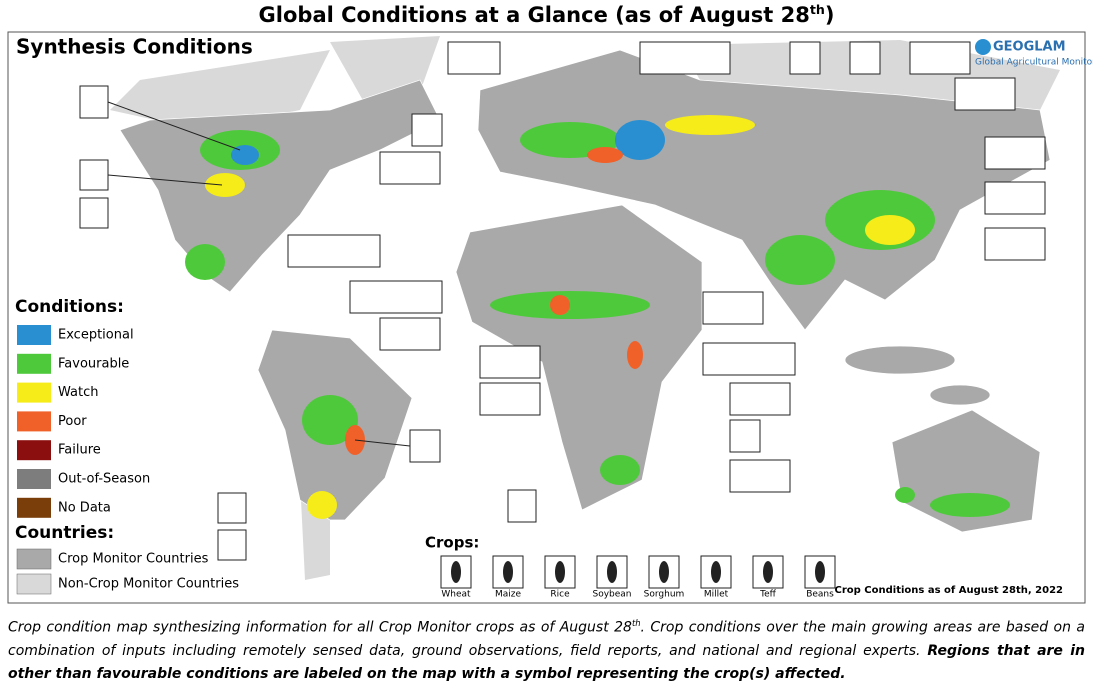 The image size is (1093, 691). What do you see at coordinates (949, 590) in the screenshot?
I see `map-footnote: Crop Conditions as of August 28th, 2022` at bounding box center [949, 590].